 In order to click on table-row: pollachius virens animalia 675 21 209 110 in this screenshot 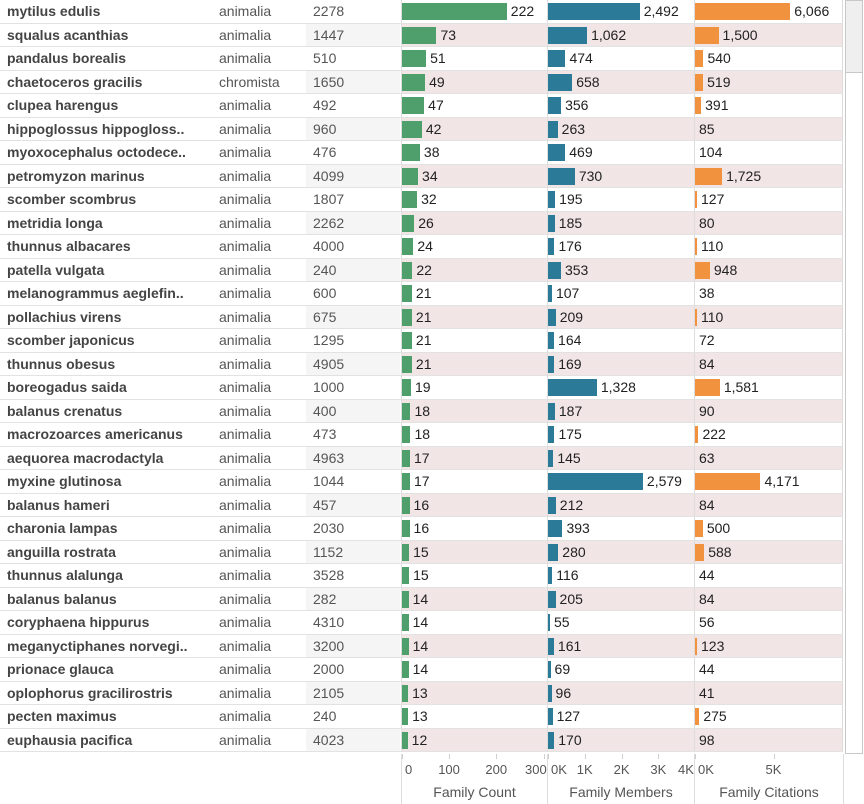, I will do `click(421, 317)`.